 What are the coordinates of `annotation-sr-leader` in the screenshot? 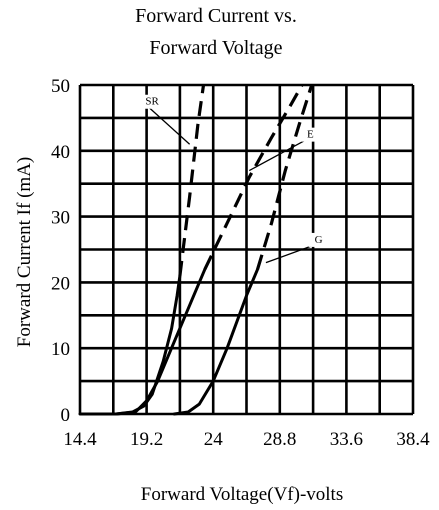 It's located at (169, 125).